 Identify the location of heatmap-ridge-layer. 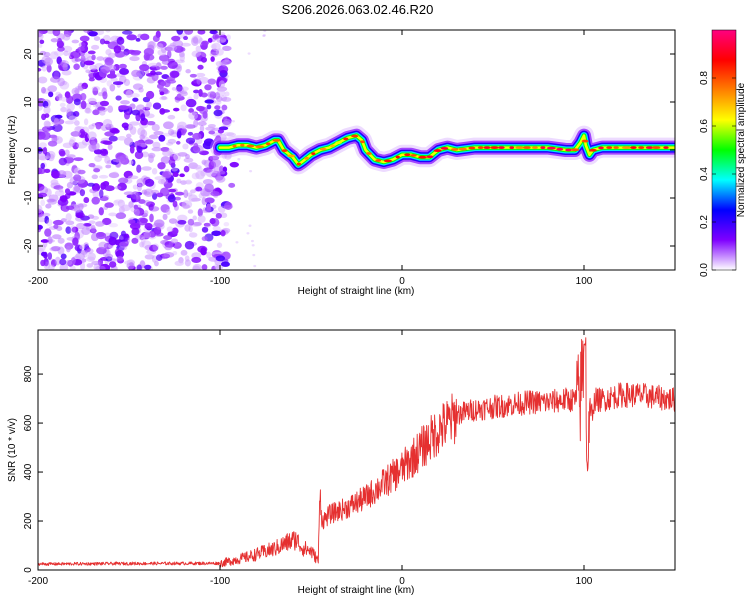
(442, 150).